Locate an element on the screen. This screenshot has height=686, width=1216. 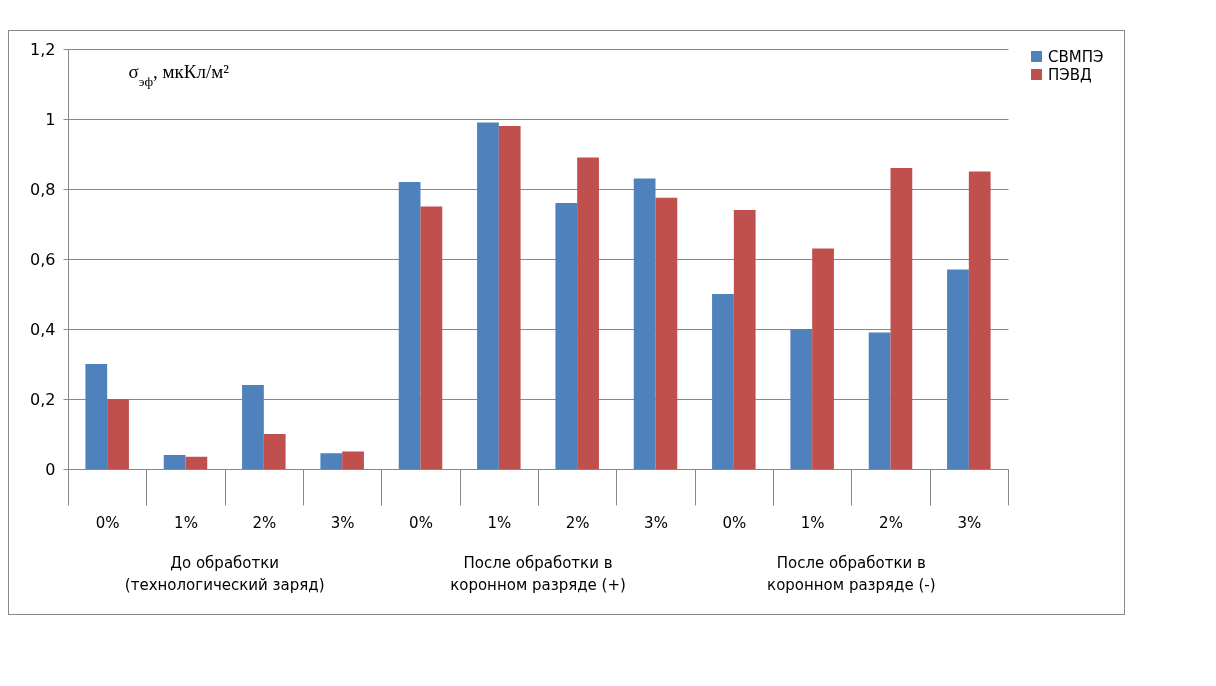
legend-label: ПЭВД is located at coordinates (1070, 74).